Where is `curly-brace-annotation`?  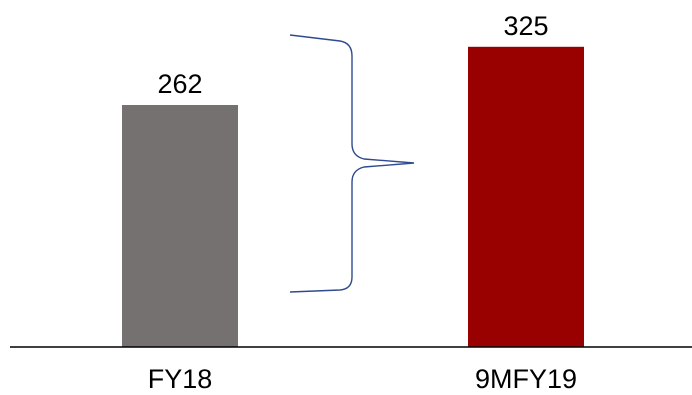
curly-brace-annotation is located at coordinates (352, 163).